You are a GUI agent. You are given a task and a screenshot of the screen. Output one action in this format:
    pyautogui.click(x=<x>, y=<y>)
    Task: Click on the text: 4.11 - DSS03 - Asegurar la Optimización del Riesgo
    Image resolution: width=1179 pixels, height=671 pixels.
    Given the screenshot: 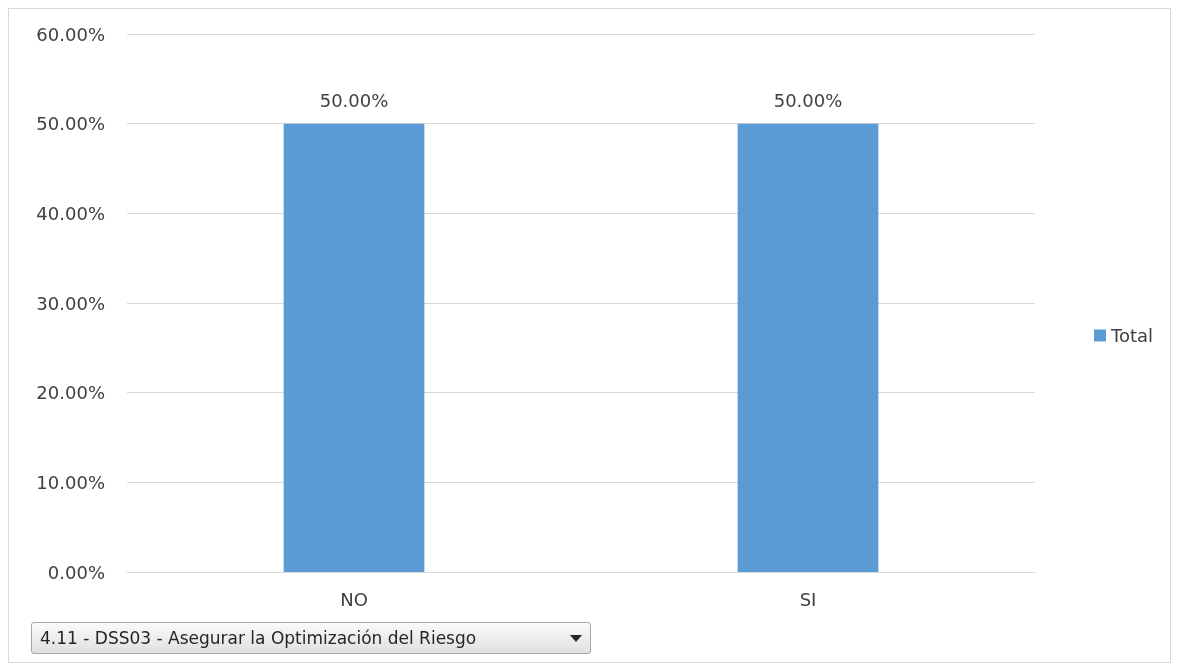 What is the action you would take?
    pyautogui.click(x=259, y=638)
    